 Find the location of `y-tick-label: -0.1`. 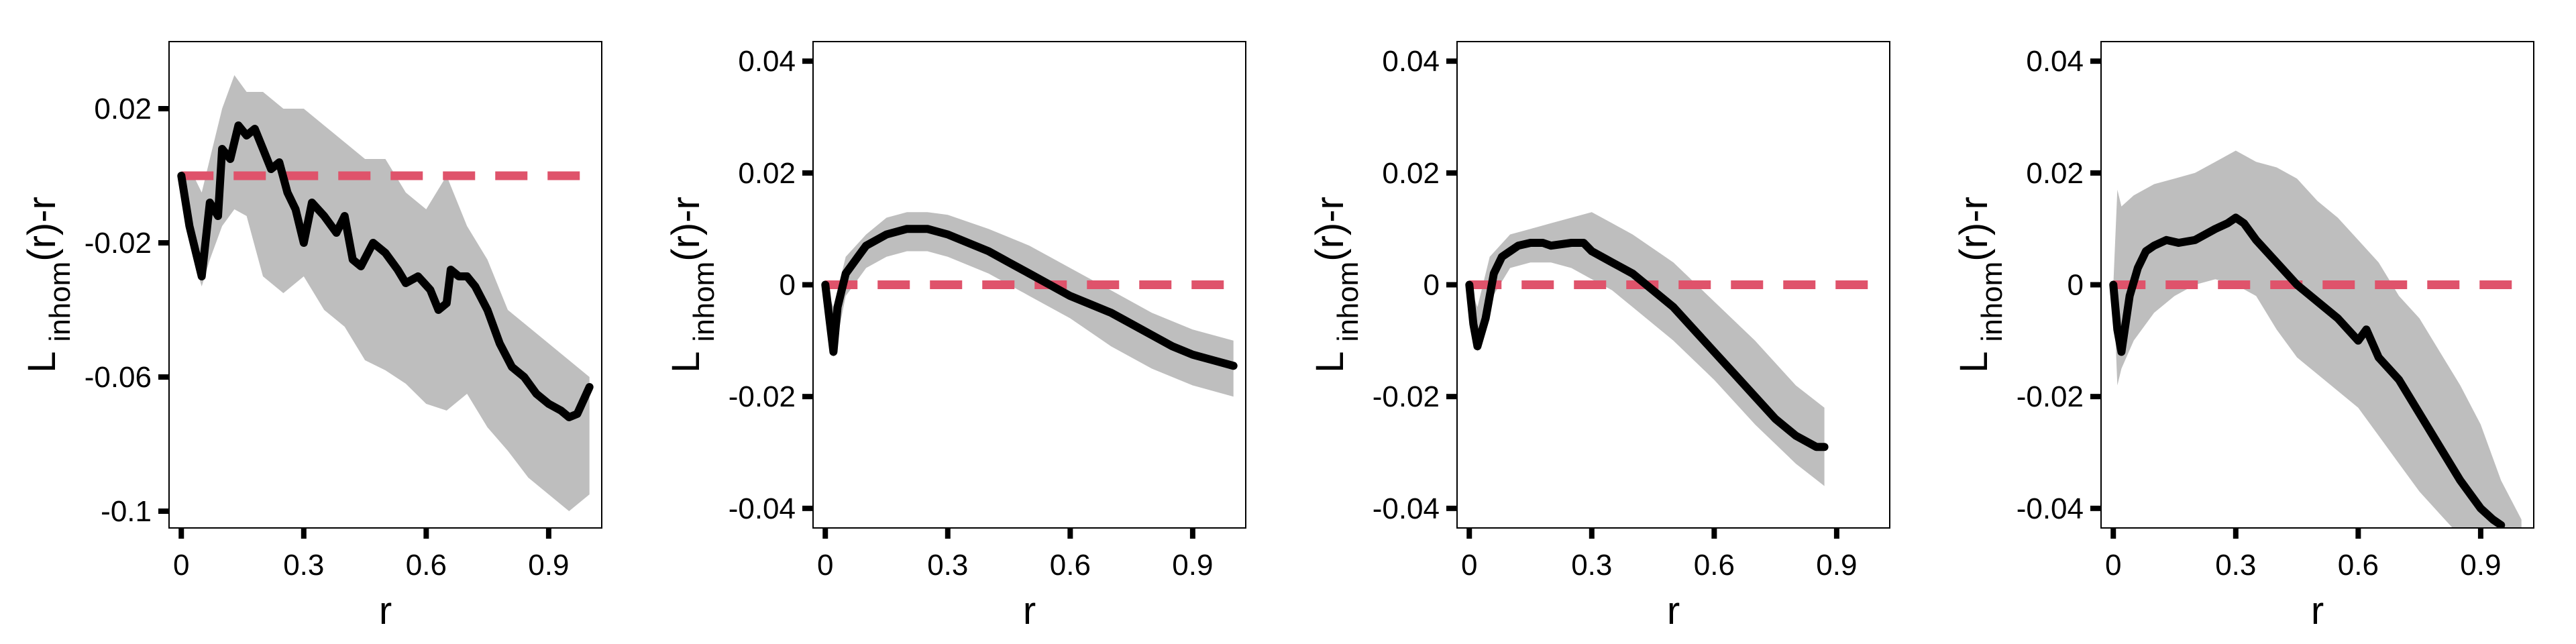

y-tick-label: -0.1 is located at coordinates (126, 511).